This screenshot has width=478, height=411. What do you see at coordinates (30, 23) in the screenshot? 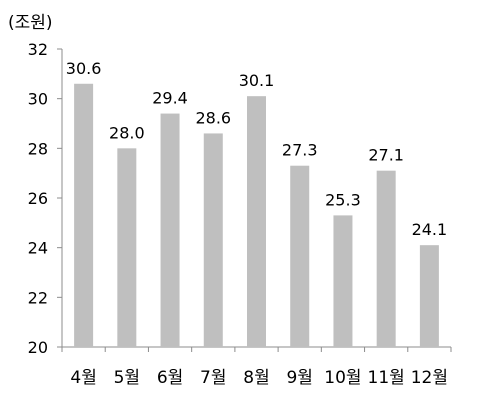
I see `y-axis-unit-label: (조원)` at bounding box center [30, 23].